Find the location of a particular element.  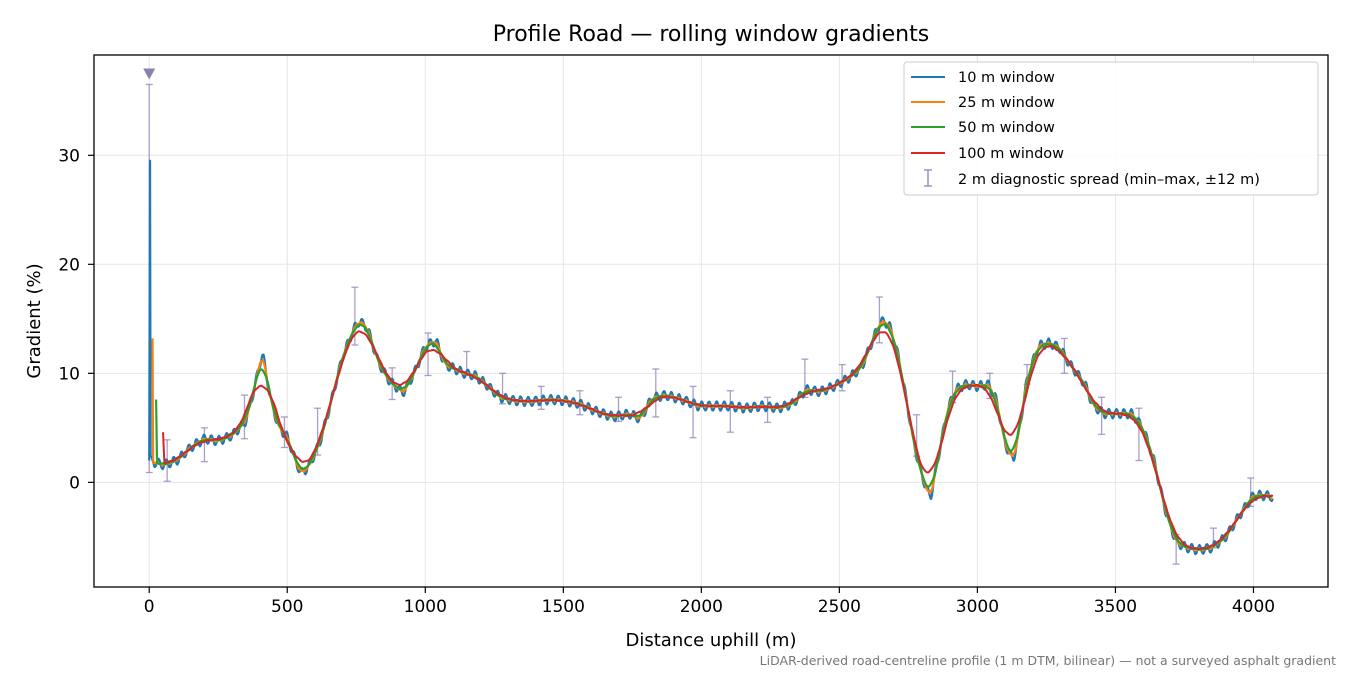

x-tick-label: 3000 is located at coordinates (977, 607).